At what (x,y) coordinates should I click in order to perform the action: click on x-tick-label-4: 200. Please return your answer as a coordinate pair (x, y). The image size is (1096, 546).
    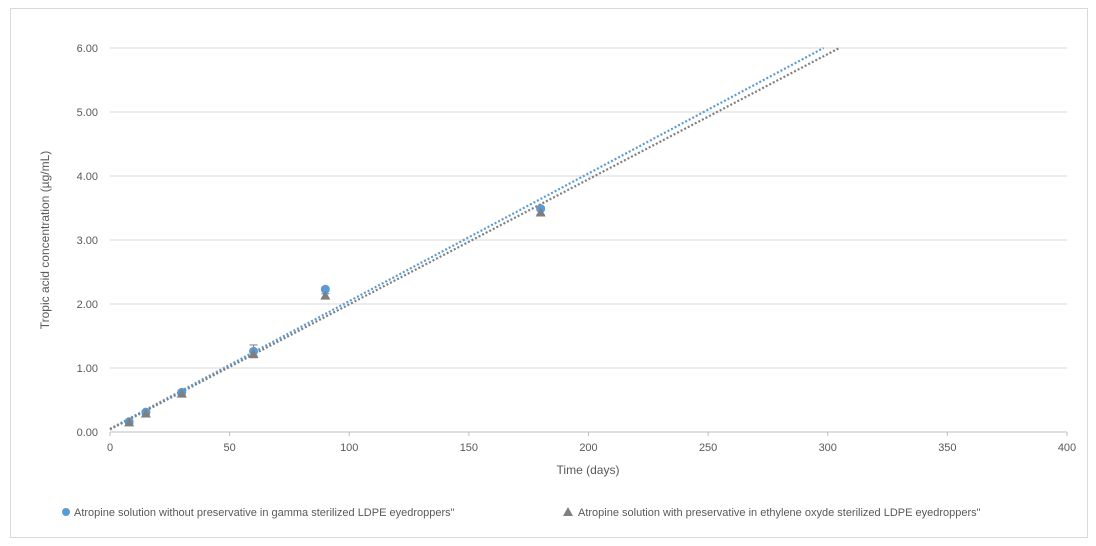
    Looking at the image, I should click on (588, 448).